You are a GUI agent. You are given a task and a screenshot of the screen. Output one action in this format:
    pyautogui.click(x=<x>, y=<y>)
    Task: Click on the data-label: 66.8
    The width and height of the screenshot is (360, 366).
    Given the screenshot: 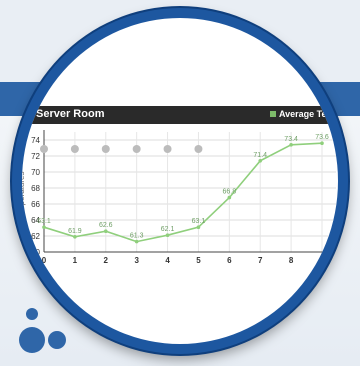 What is the action you would take?
    pyautogui.click(x=230, y=192)
    